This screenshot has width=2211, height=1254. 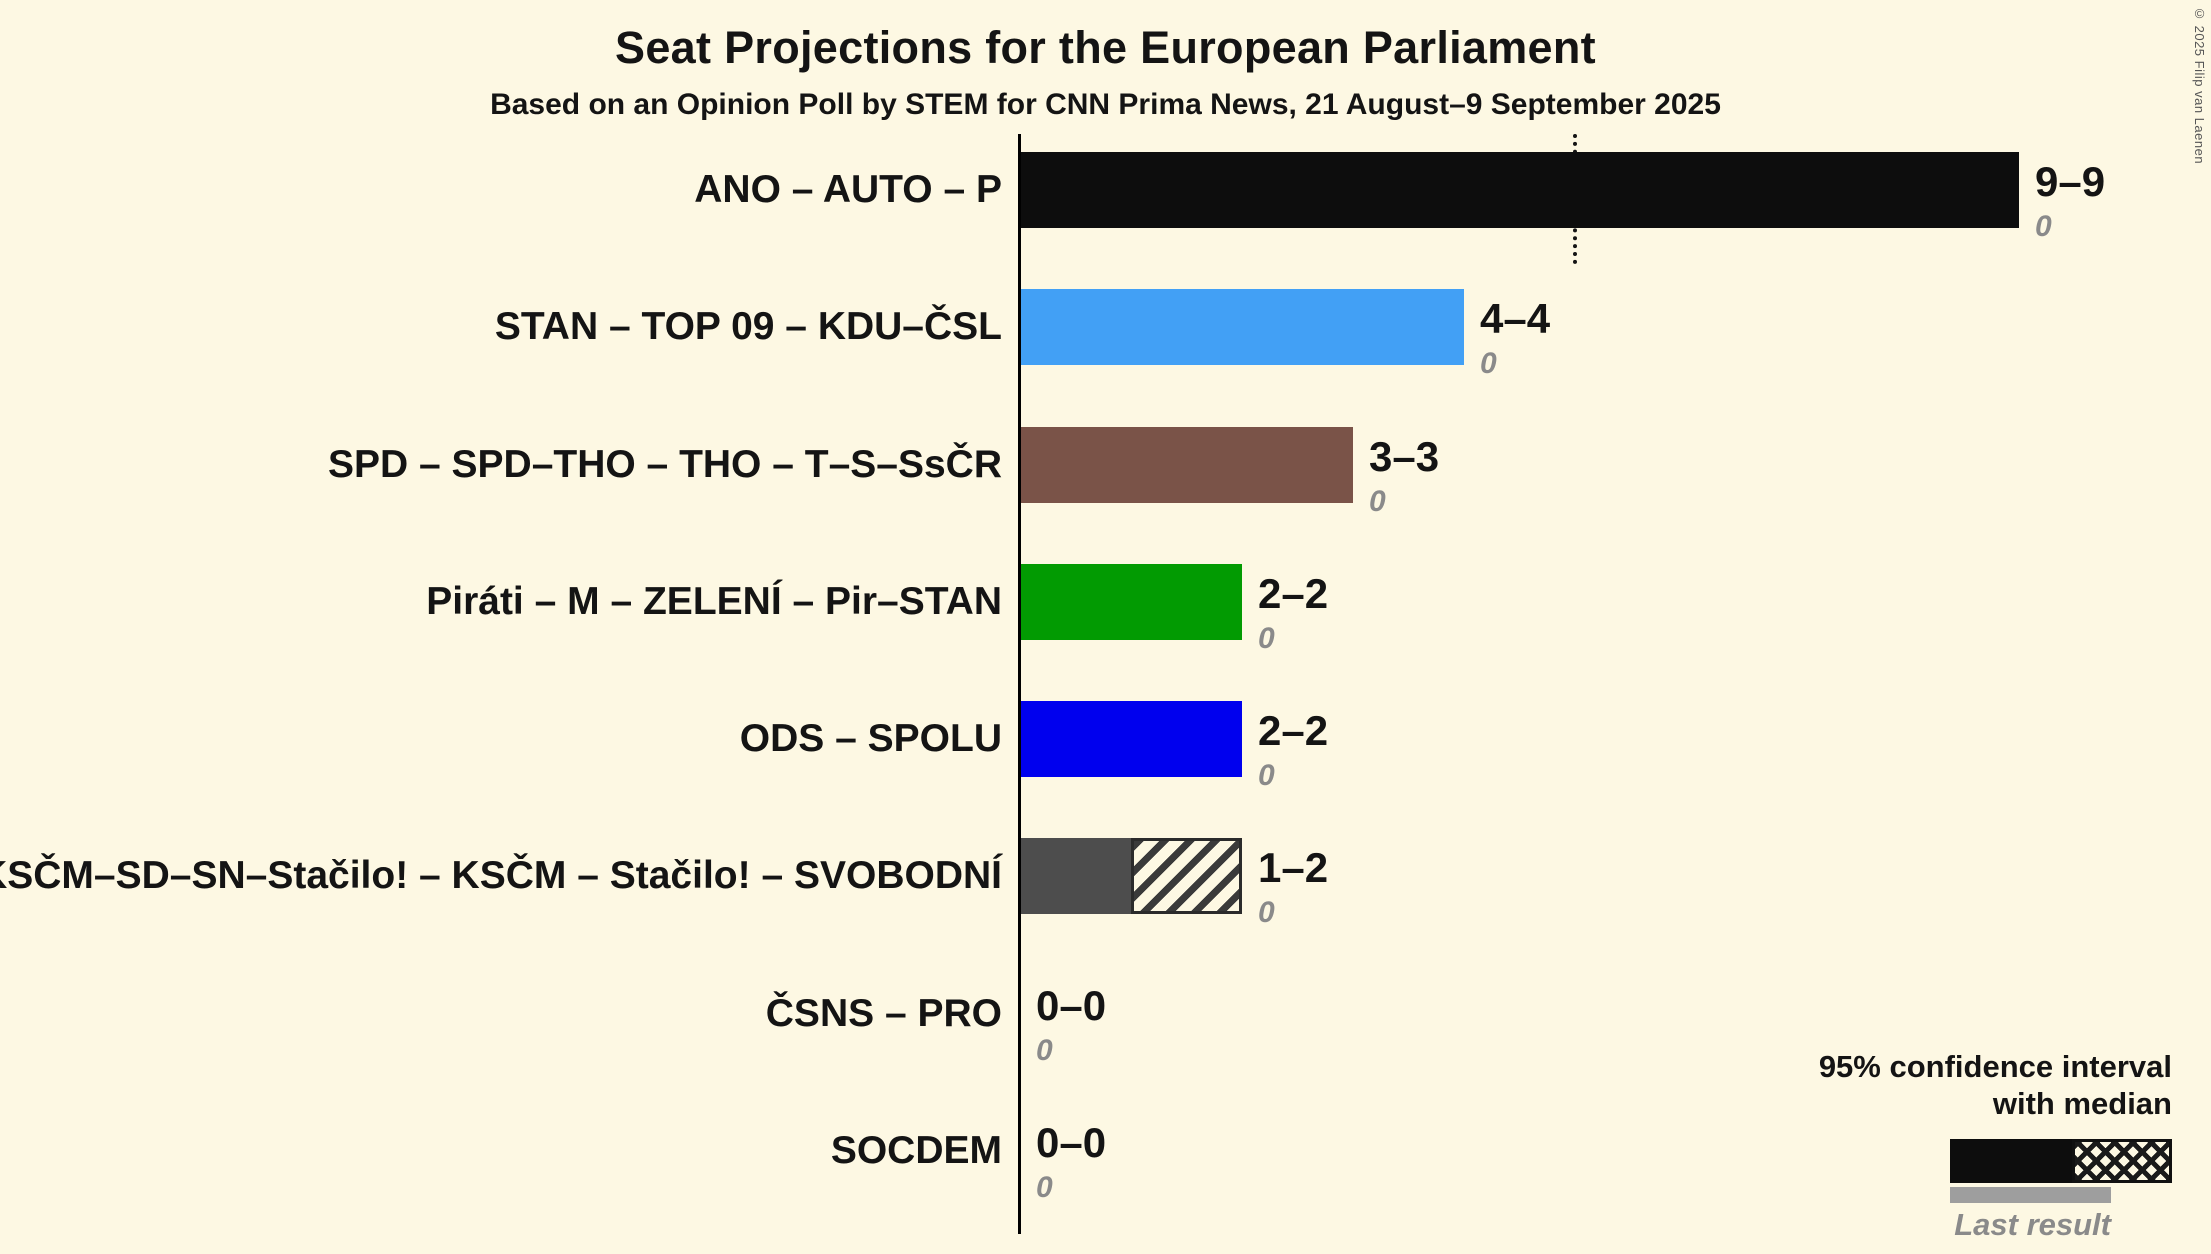 What do you see at coordinates (2199, 85) in the screenshot?
I see `copyright-notice: © 2025 Filip van Laenen` at bounding box center [2199, 85].